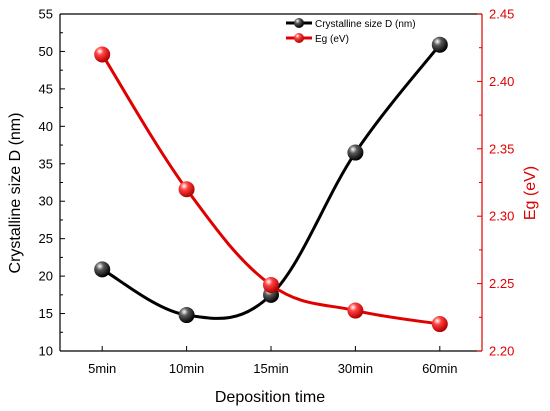 This screenshot has height=411, width=550. I want to click on y-left-tick-label: 10, so click(46, 351).